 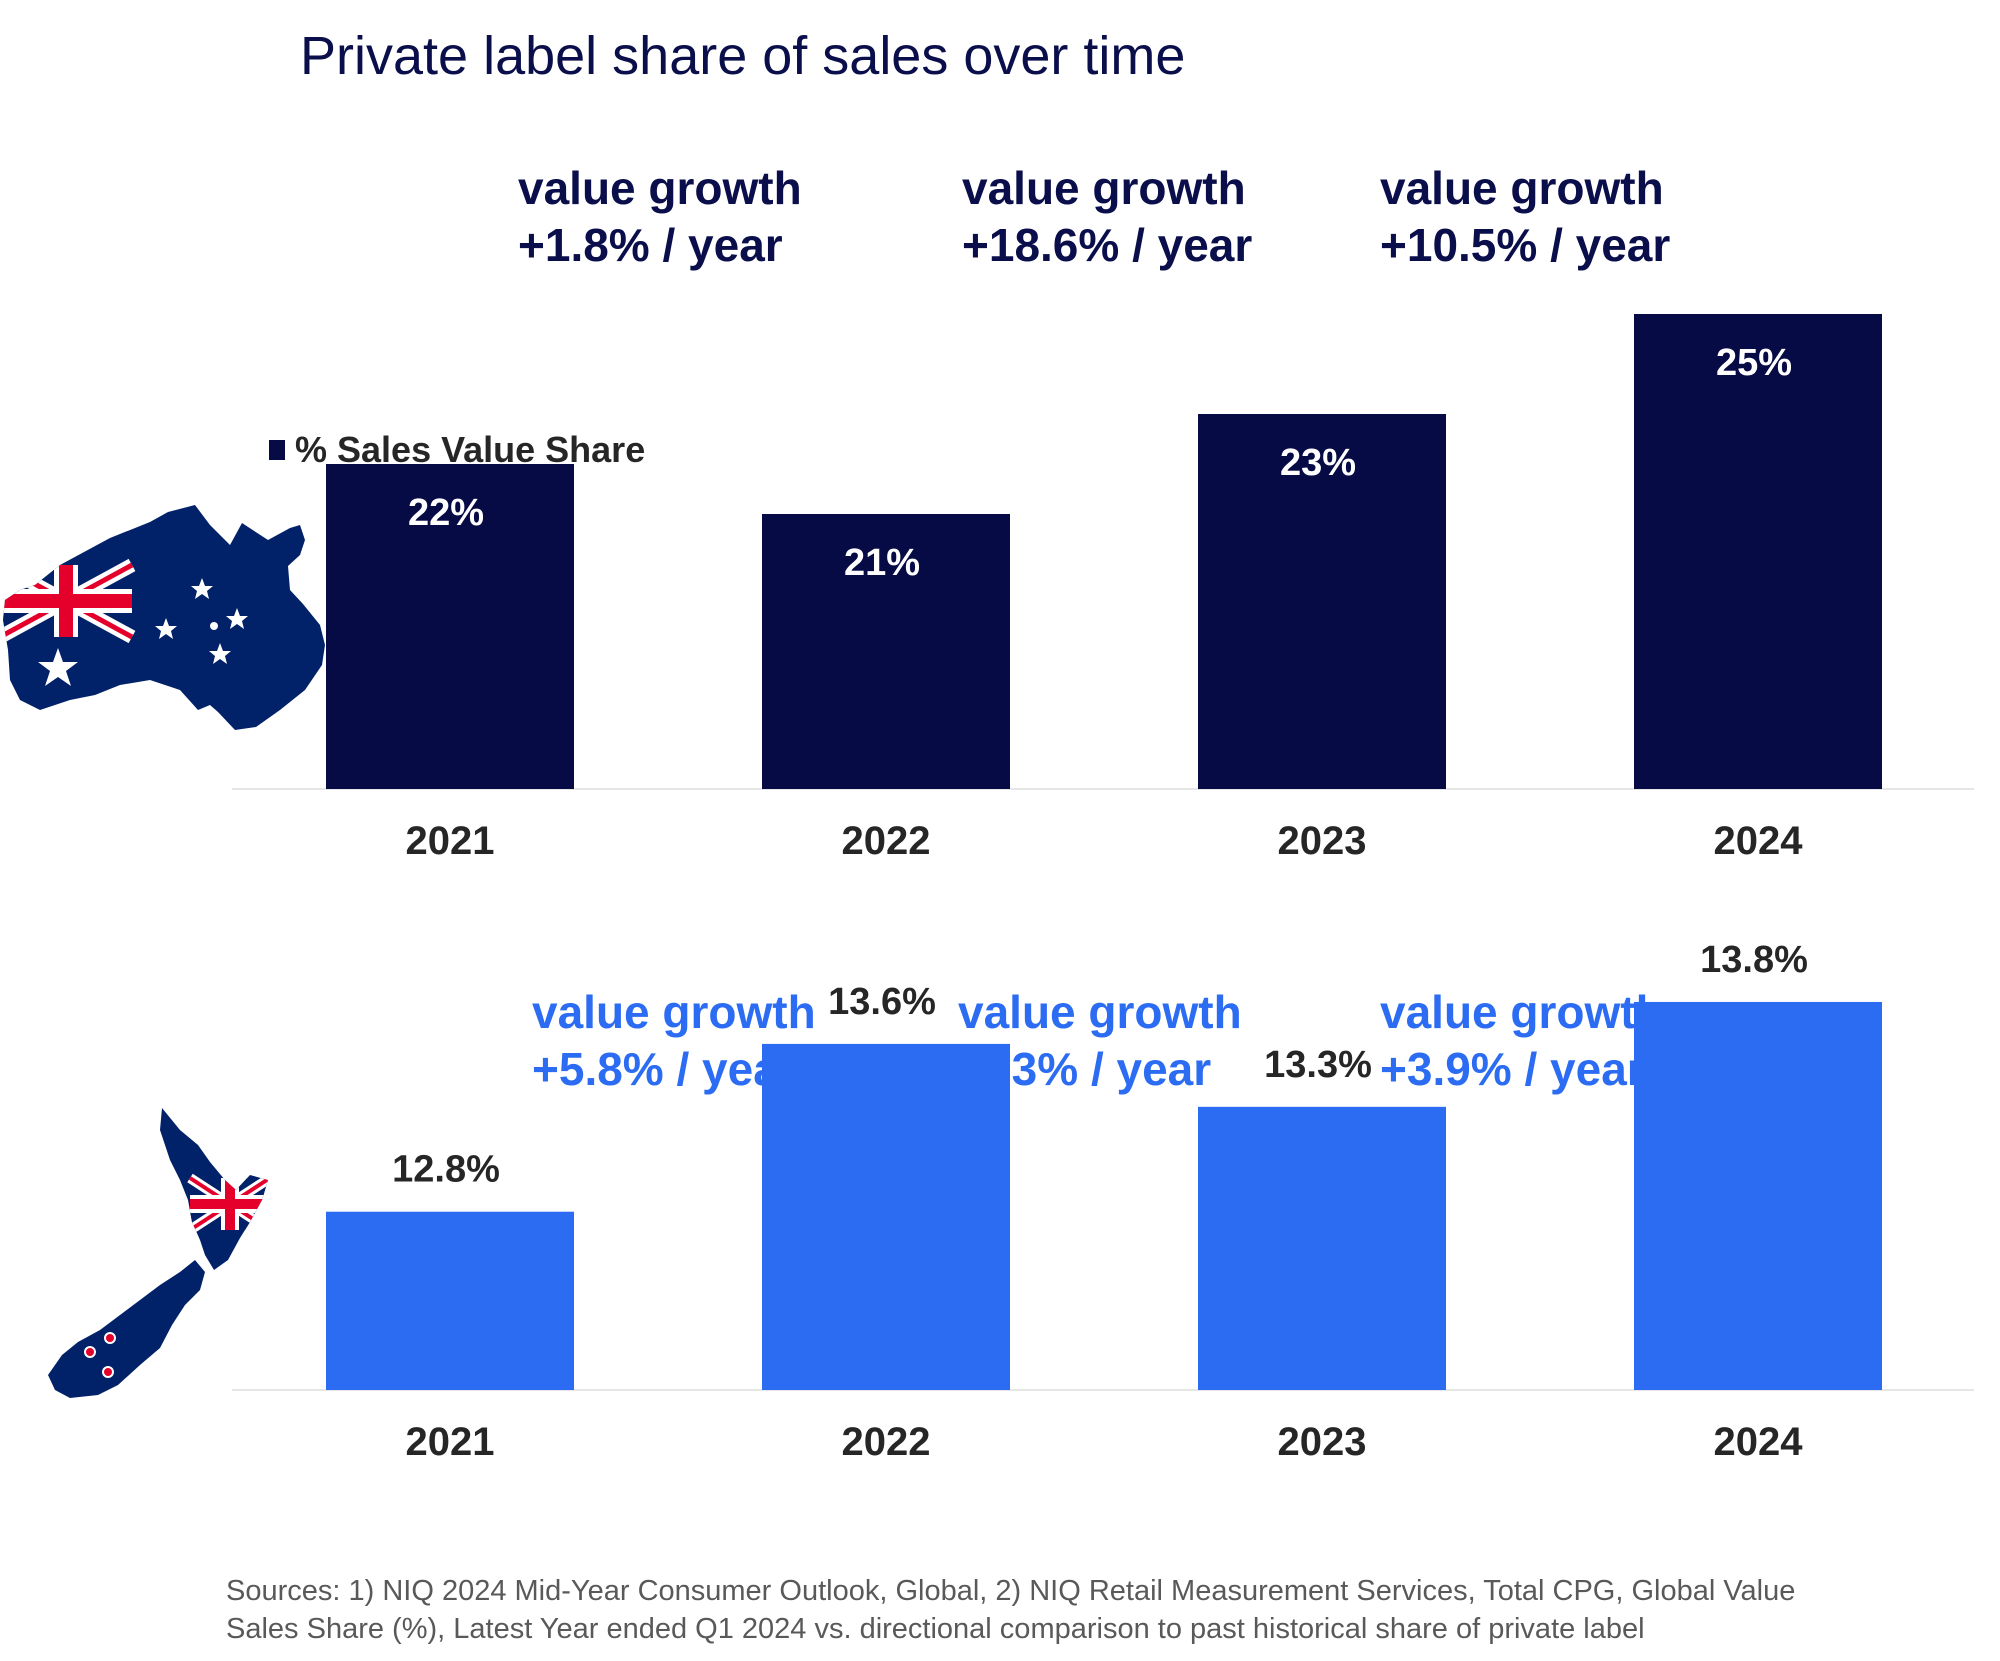 What do you see at coordinates (1759, 1442) in the screenshot?
I see `nz-tick-2024: 2024` at bounding box center [1759, 1442].